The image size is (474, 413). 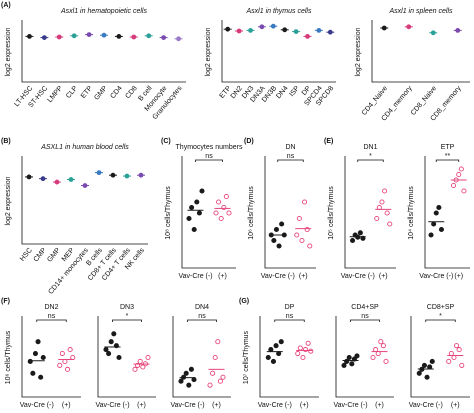 What do you see at coordinates (54, 255) in the screenshot?
I see `x-tick-label: GMP` at bounding box center [54, 255].